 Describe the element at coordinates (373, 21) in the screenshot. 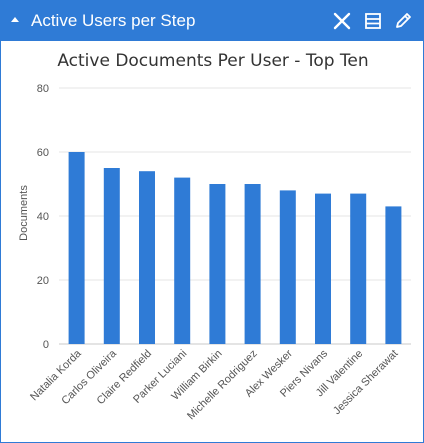

I see `table-icon` at that location.